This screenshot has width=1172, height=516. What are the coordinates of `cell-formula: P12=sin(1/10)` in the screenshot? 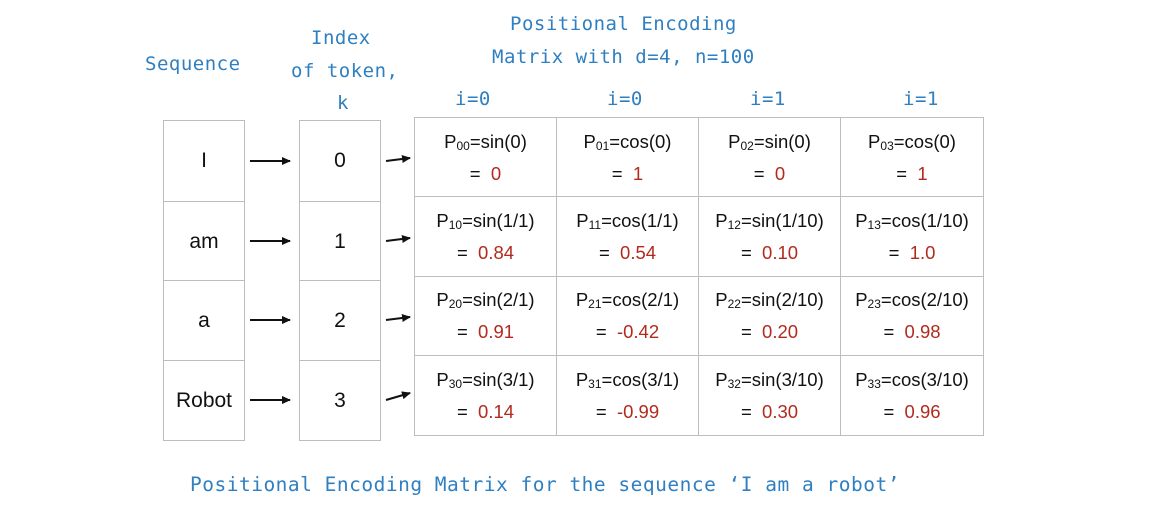 It's located at (769, 223).